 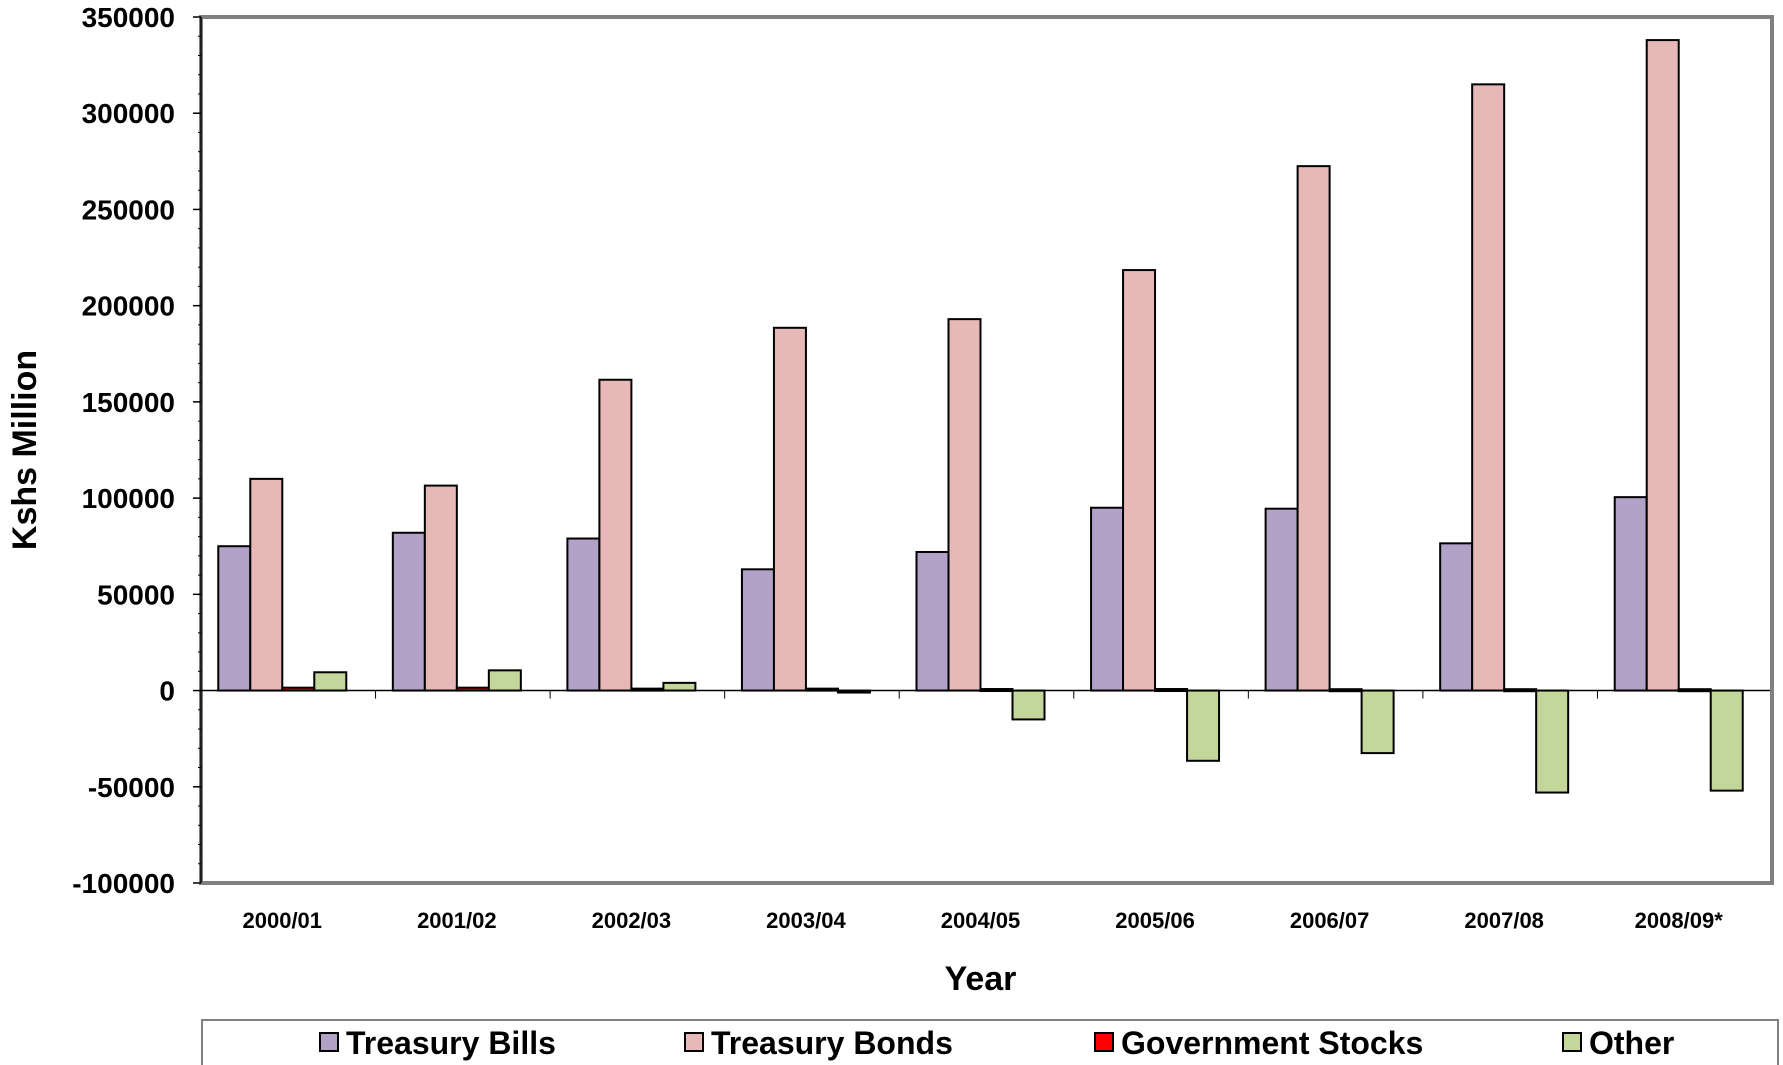 I want to click on y-tick-label: 200000, so click(x=128, y=306).